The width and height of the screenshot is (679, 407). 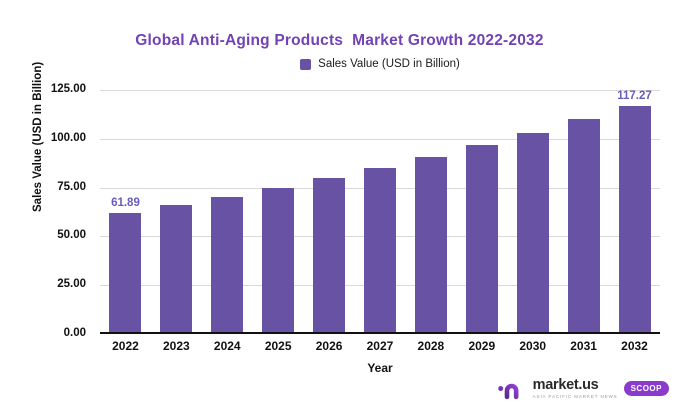 What do you see at coordinates (430, 245) in the screenshot?
I see `bar-2028` at bounding box center [430, 245].